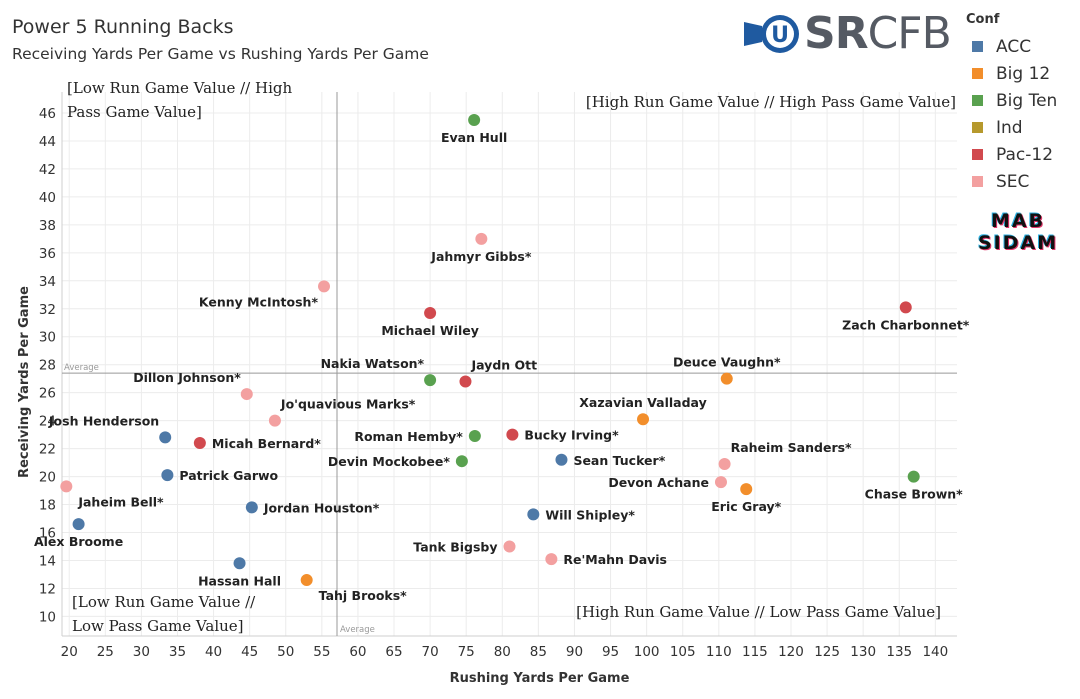 This screenshot has height=699, width=1080. Describe the element at coordinates (47, 478) in the screenshot. I see `y-tick-label: 20` at that location.